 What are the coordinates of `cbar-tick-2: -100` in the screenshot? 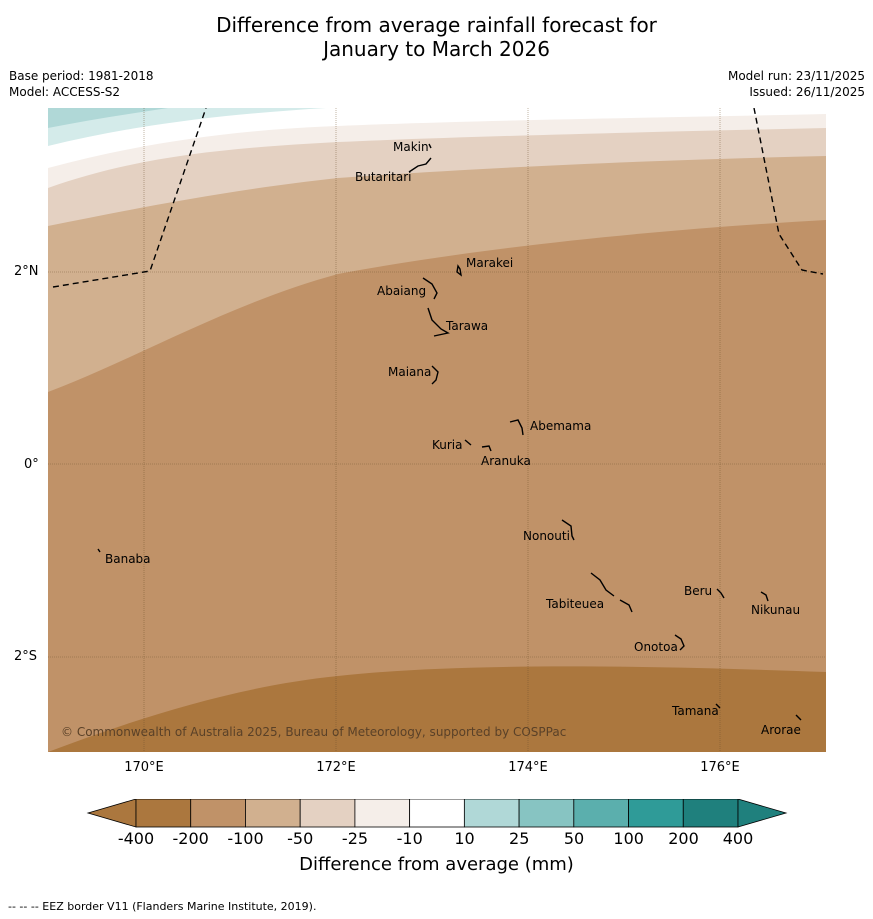 It's located at (245, 838).